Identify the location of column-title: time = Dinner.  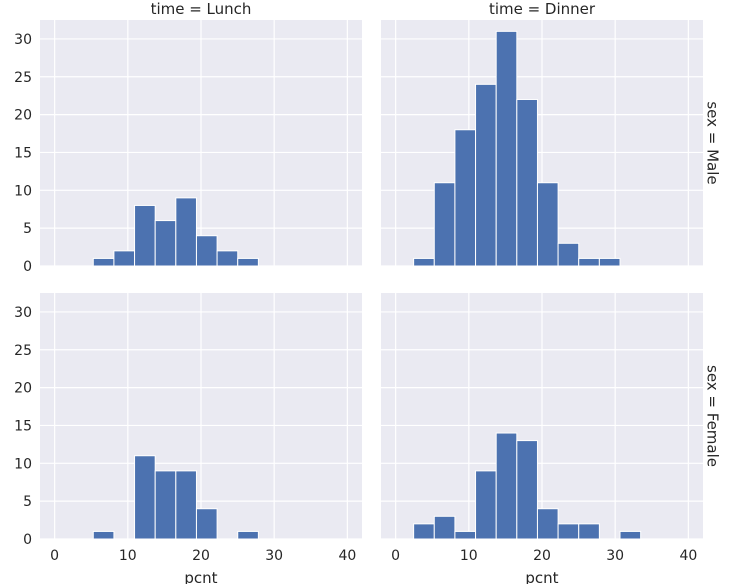
(542, 9).